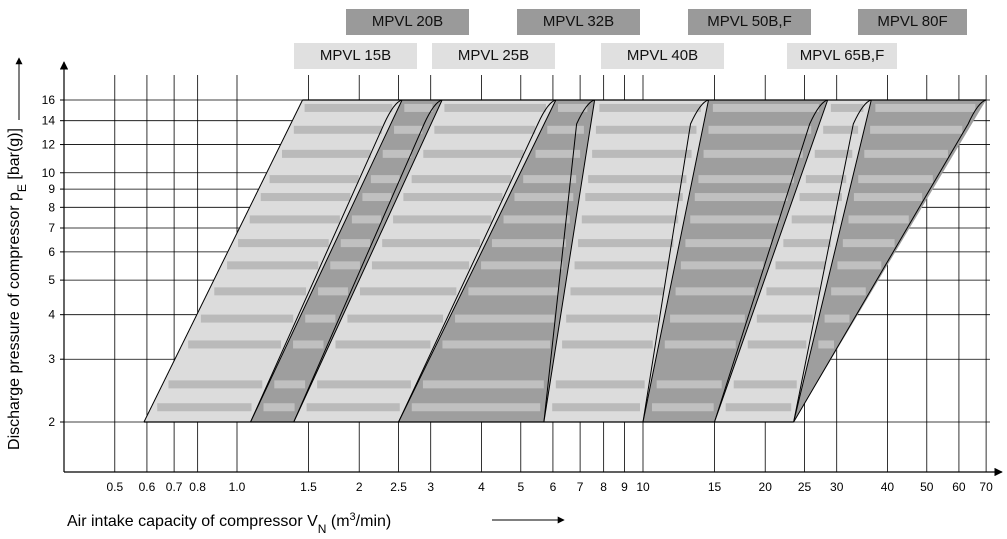  I want to click on x-tick-label: 30, so click(837, 487).